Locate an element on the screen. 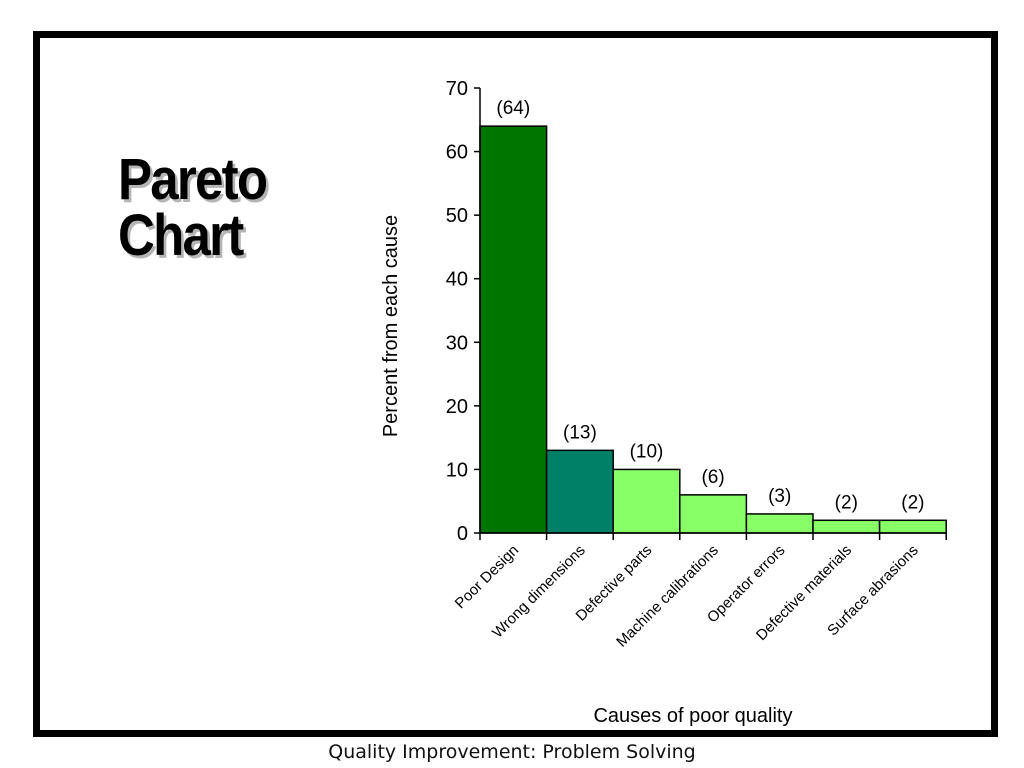 This screenshot has width=1024, height=768. footer-text: Quality Improvement: Problem Solving is located at coordinates (512, 752).